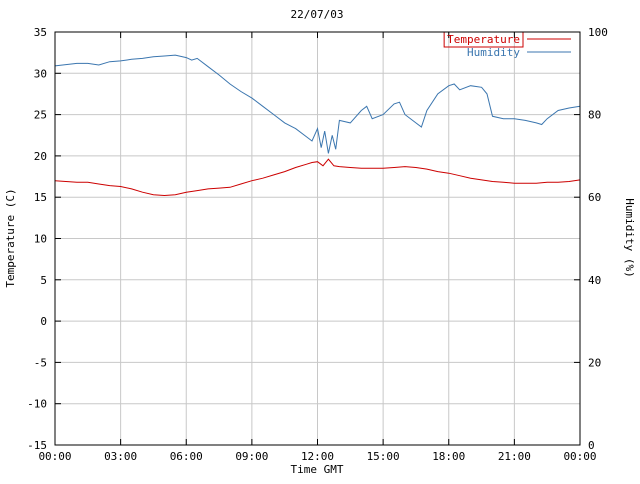 The image size is (640, 484). Describe the element at coordinates (448, 456) in the screenshot. I see `x-tick-label: 18:00` at that location.